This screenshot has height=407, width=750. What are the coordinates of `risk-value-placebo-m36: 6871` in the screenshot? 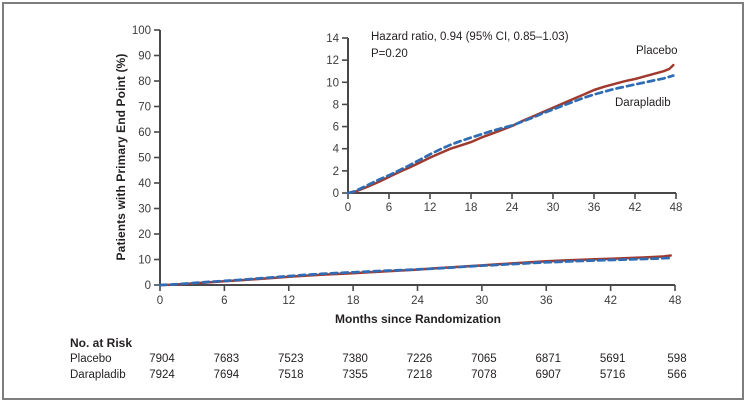 It's located at (548, 359).